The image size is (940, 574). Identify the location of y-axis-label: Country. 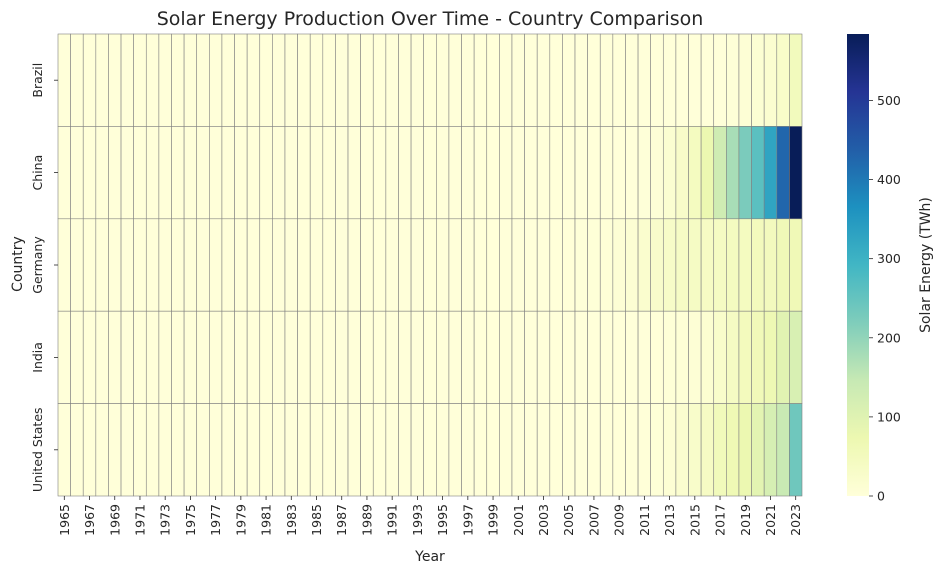
(18, 264).